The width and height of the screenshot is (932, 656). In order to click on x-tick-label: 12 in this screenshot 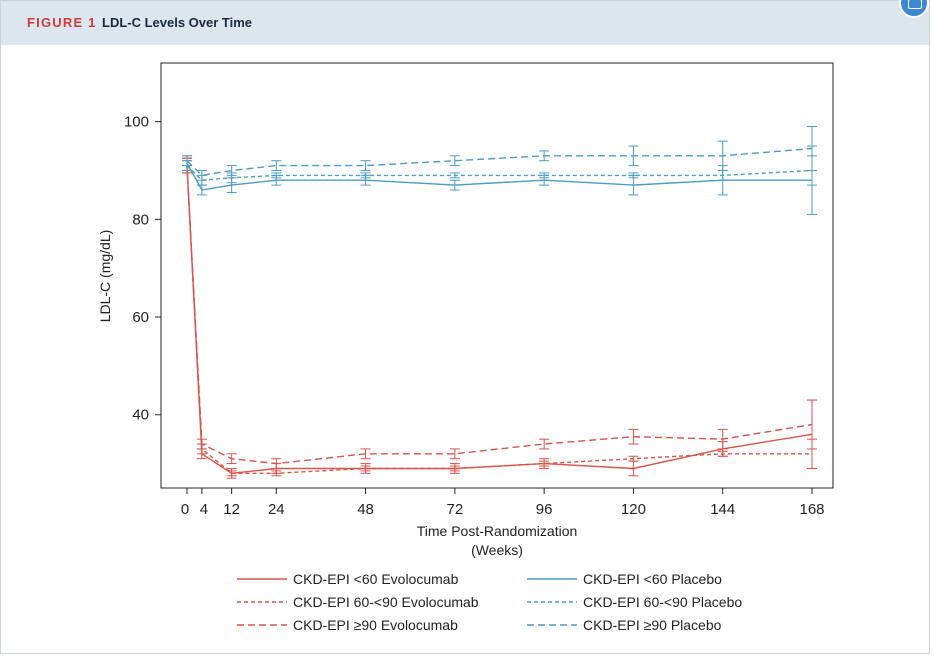, I will do `click(231, 509)`.